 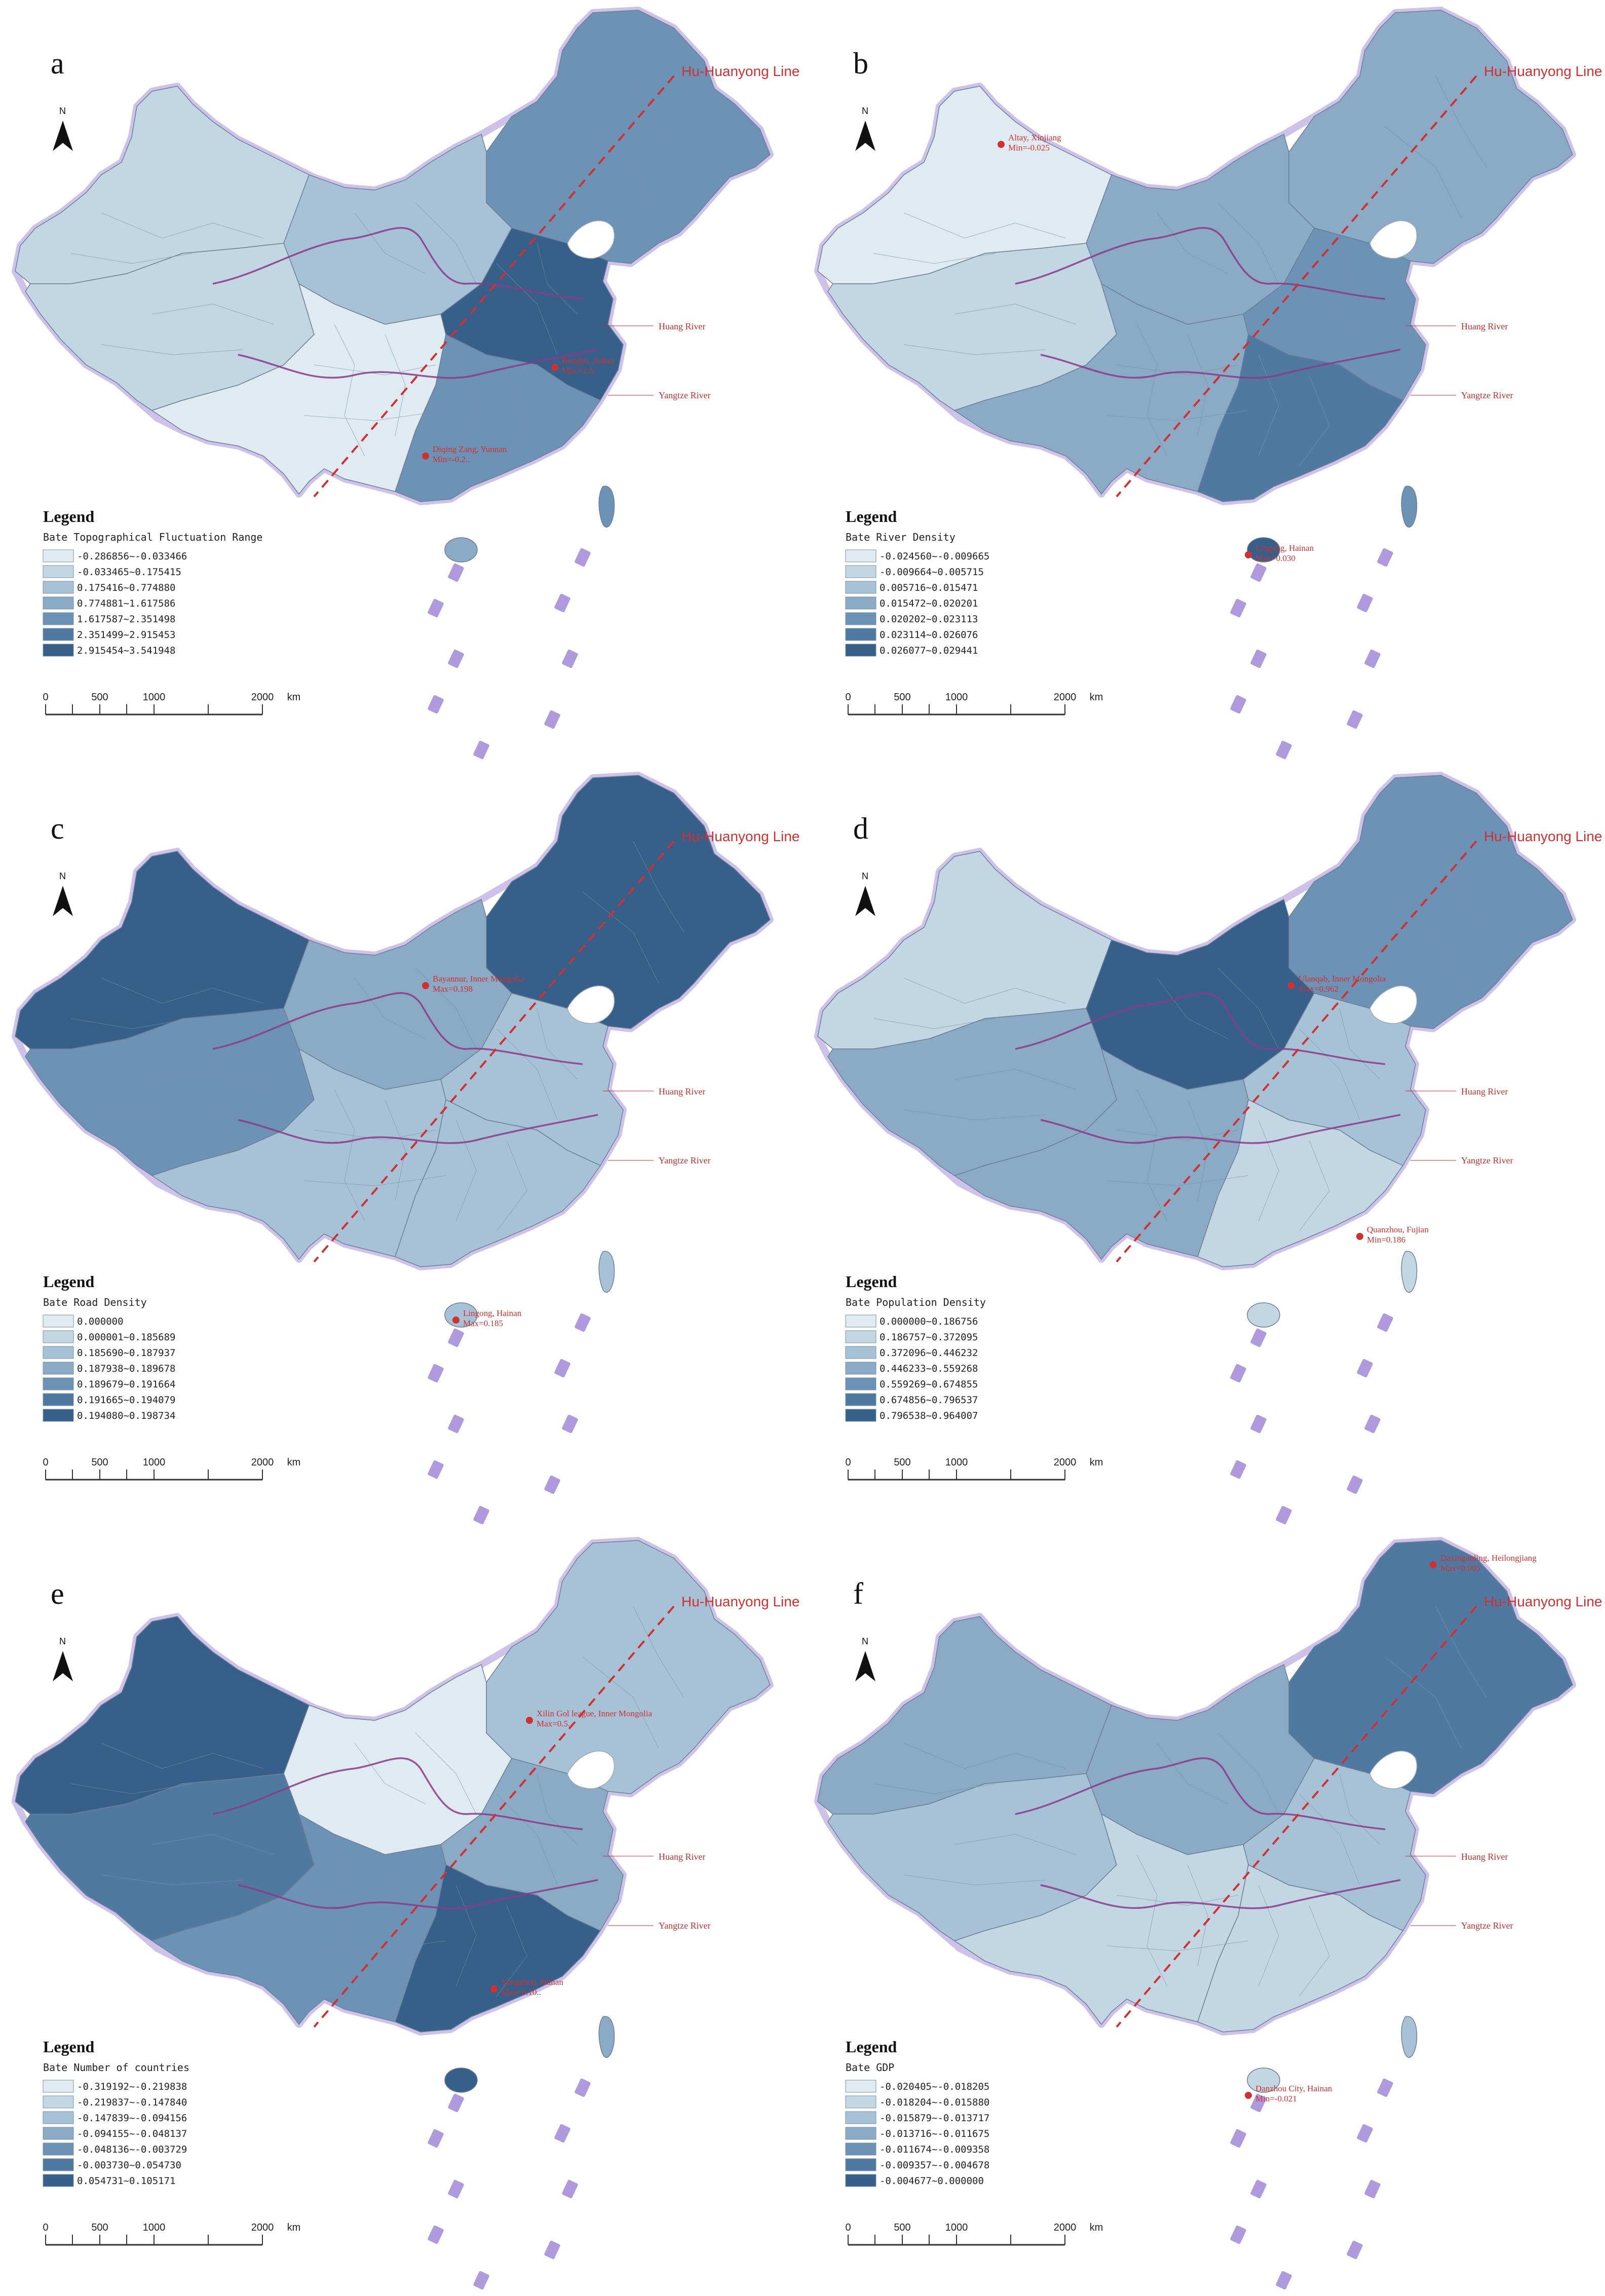 I want to click on annotation-text-0-1: Max=0.198, so click(x=453, y=989).